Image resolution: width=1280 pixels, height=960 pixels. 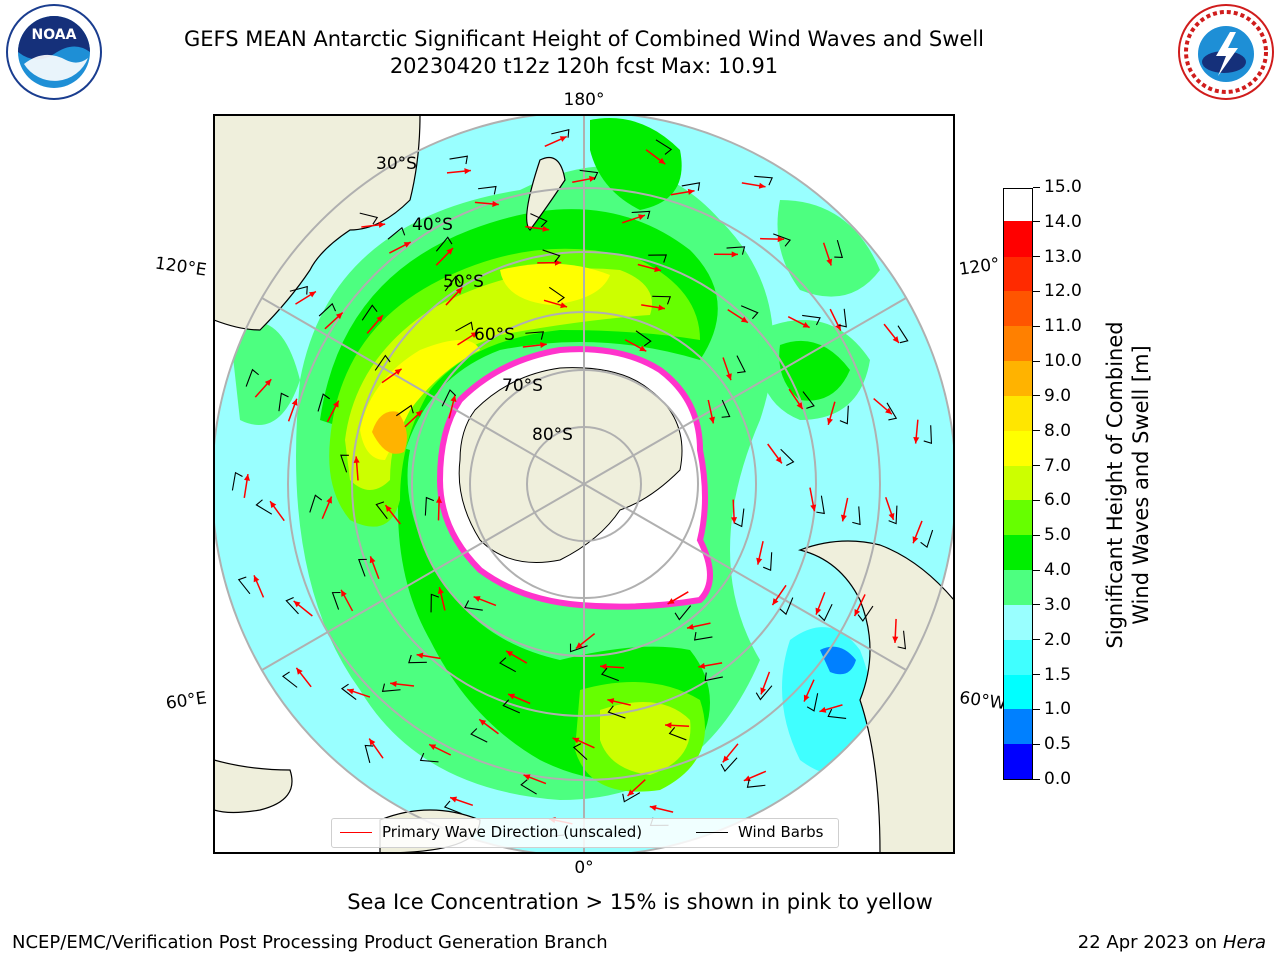 What do you see at coordinates (1057, 222) in the screenshot?
I see `colorbar-tick-label: 14.0` at bounding box center [1057, 222].